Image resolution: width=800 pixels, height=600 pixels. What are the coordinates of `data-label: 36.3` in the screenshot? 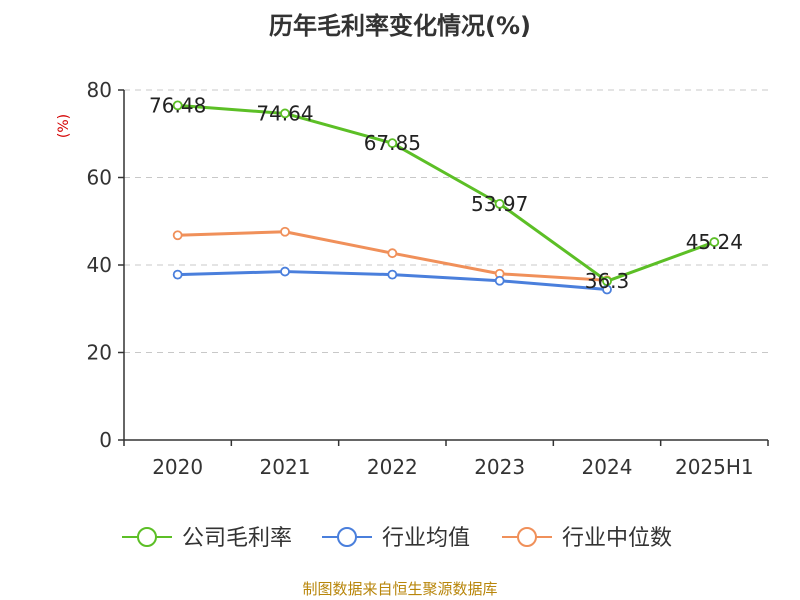 It's located at (607, 281).